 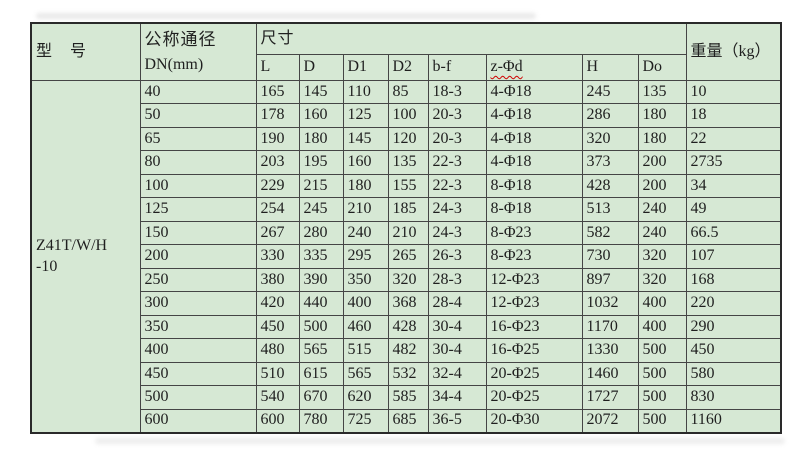 What do you see at coordinates (610, 91) in the screenshot?
I see `cell-h: 245` at bounding box center [610, 91].